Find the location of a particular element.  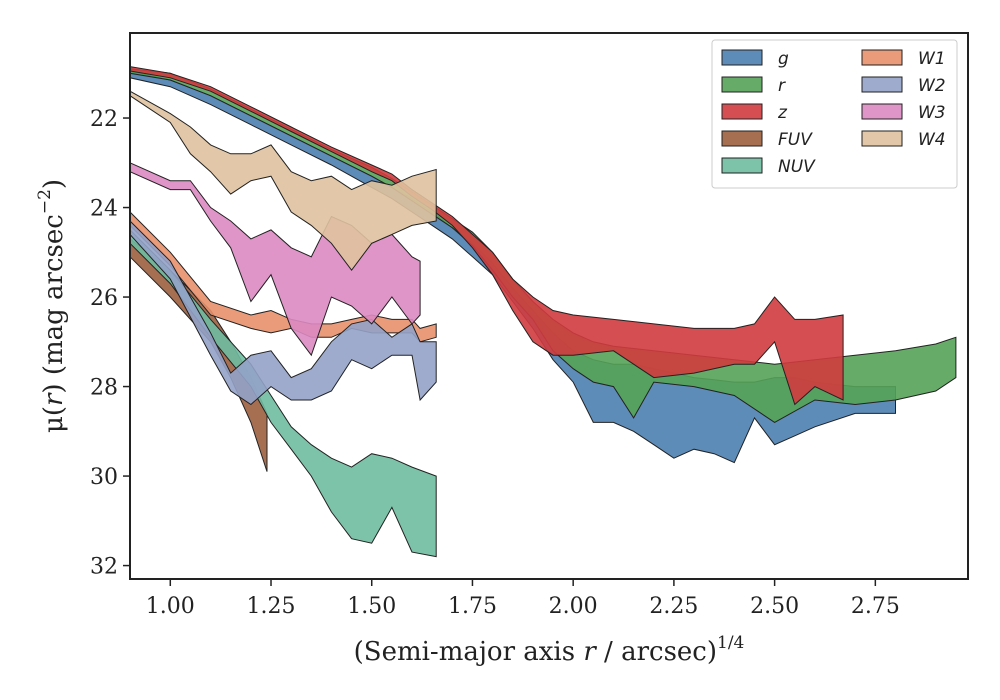

y-axis-label: μ(r) (mag arcsec−2) is located at coordinates (52, 306).